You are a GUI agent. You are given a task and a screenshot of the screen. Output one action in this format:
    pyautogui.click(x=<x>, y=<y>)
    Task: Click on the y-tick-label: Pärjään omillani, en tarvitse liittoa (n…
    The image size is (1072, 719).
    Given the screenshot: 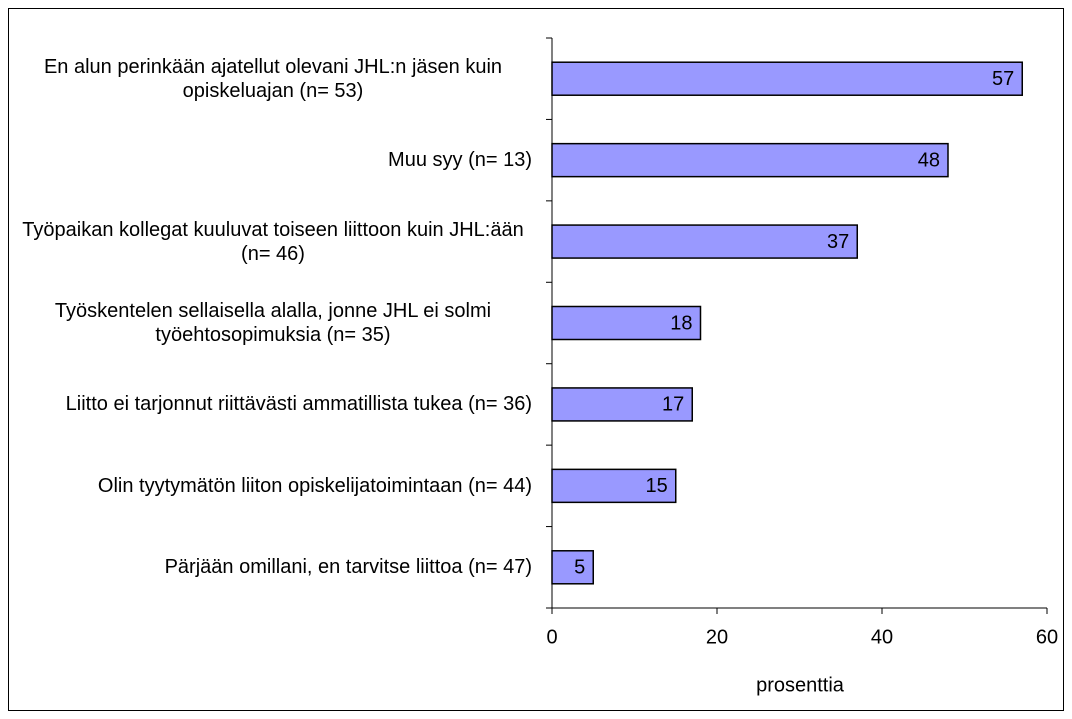 What is the action you would take?
    pyautogui.click(x=273, y=567)
    